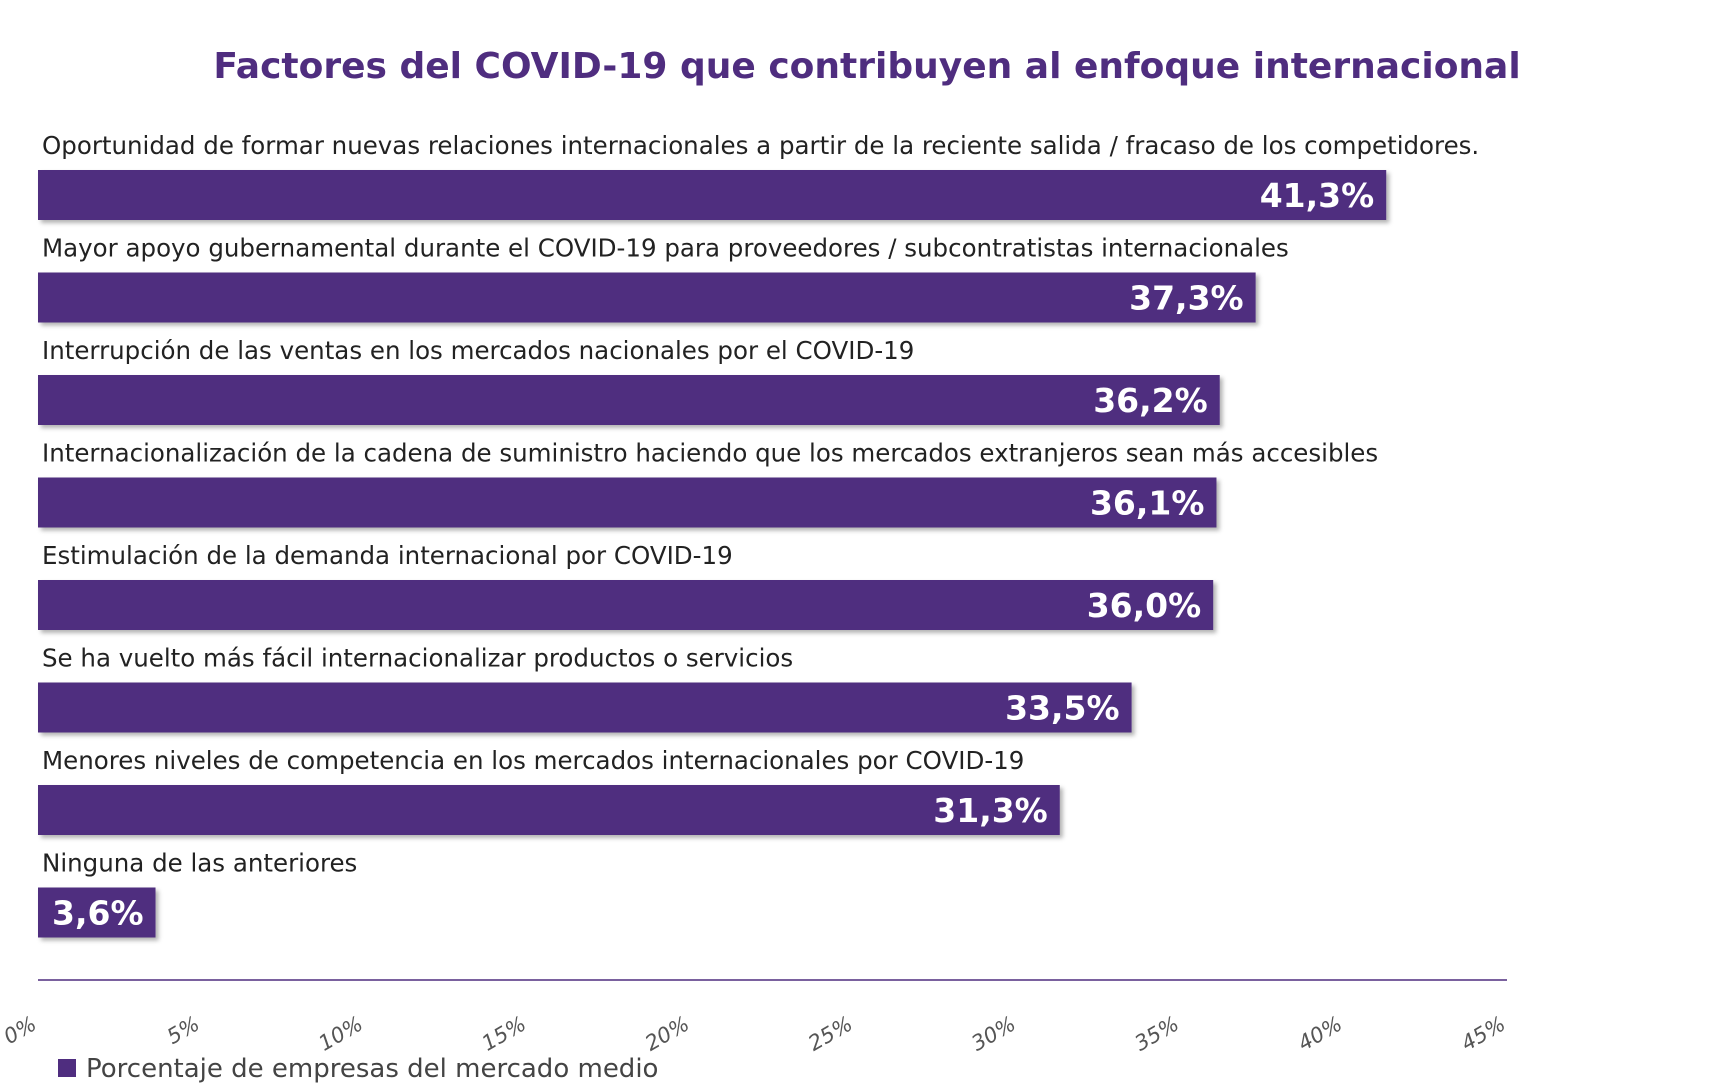  I want to click on bar-value-label: 36,1%, so click(1147, 503).